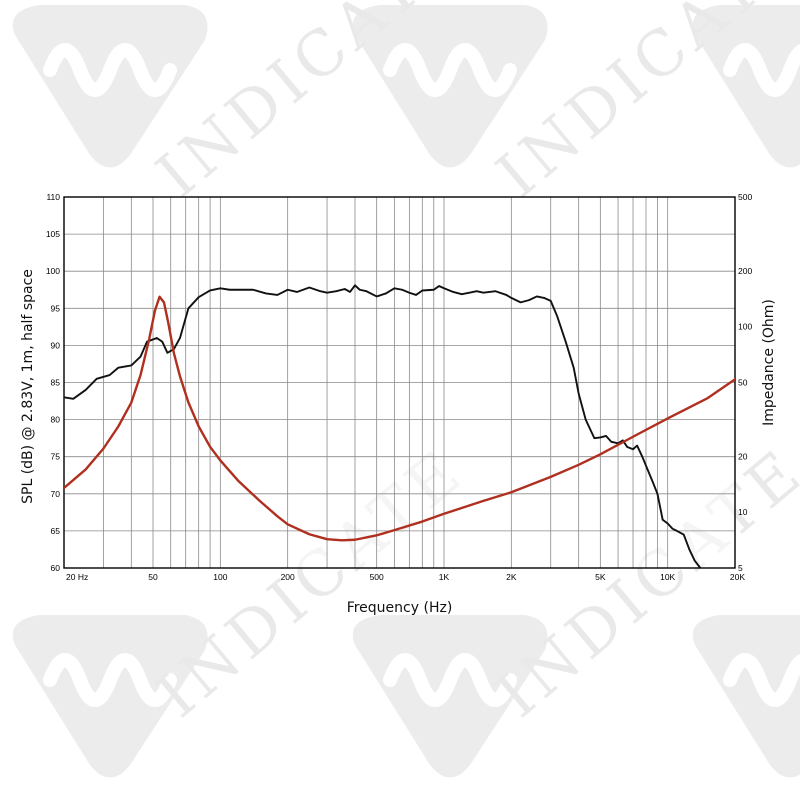 The height and width of the screenshot is (800, 800). What do you see at coordinates (667, 577) in the screenshot?
I see `x-tick-label: 10K` at bounding box center [667, 577].